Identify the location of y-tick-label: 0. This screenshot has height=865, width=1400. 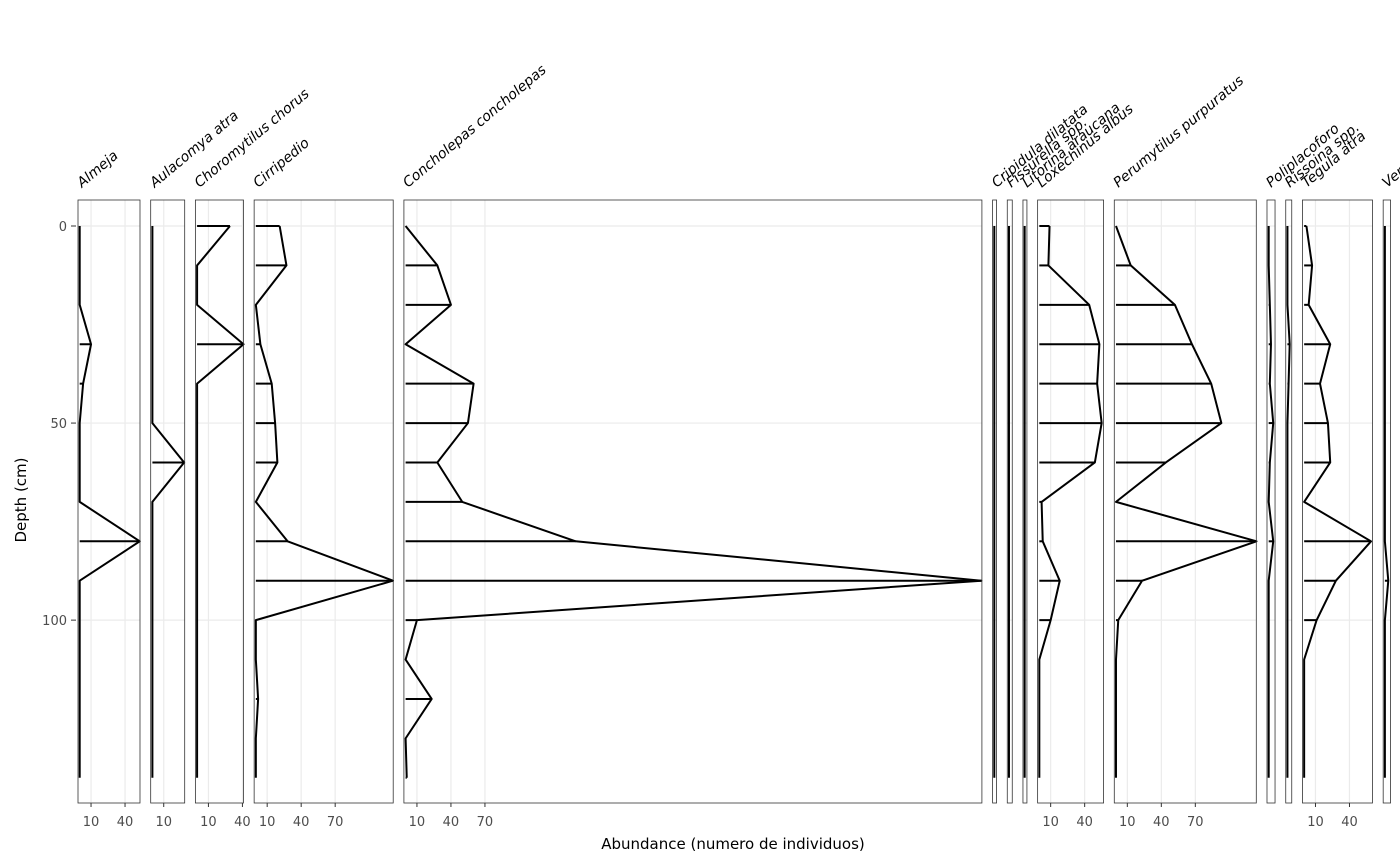
(63, 227).